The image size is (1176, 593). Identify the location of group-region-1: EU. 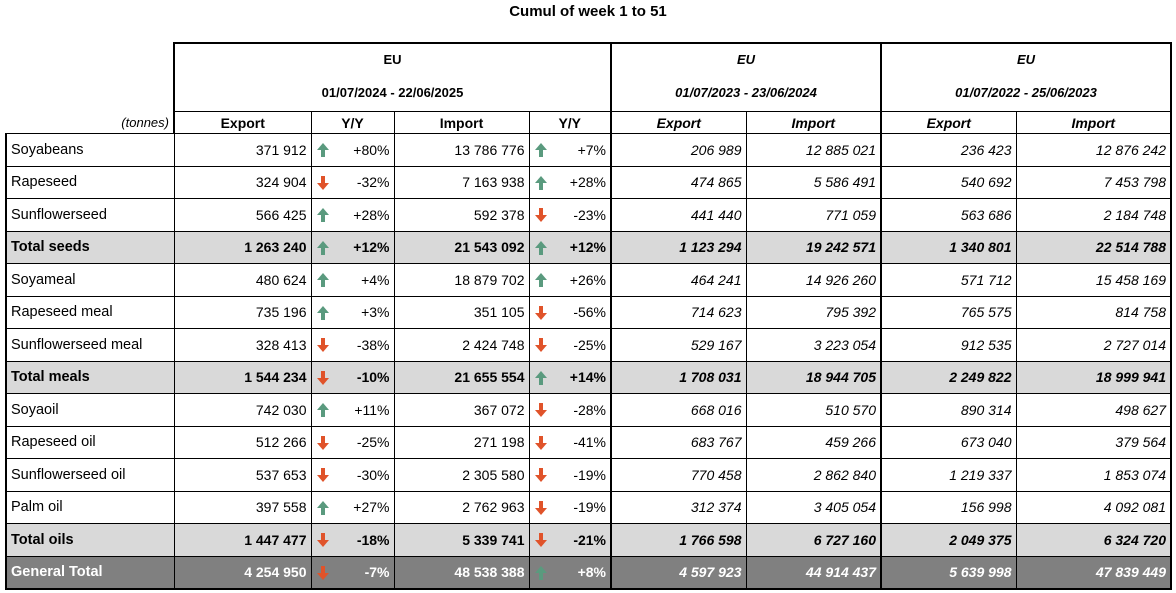
(392, 58).